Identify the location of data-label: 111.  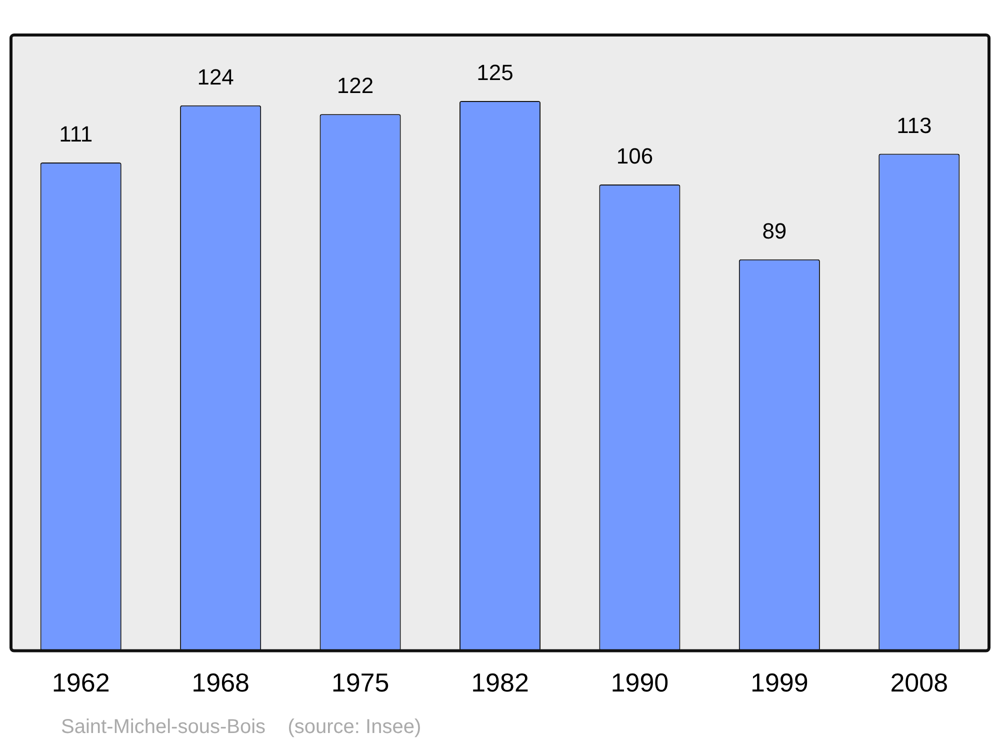
(76, 134).